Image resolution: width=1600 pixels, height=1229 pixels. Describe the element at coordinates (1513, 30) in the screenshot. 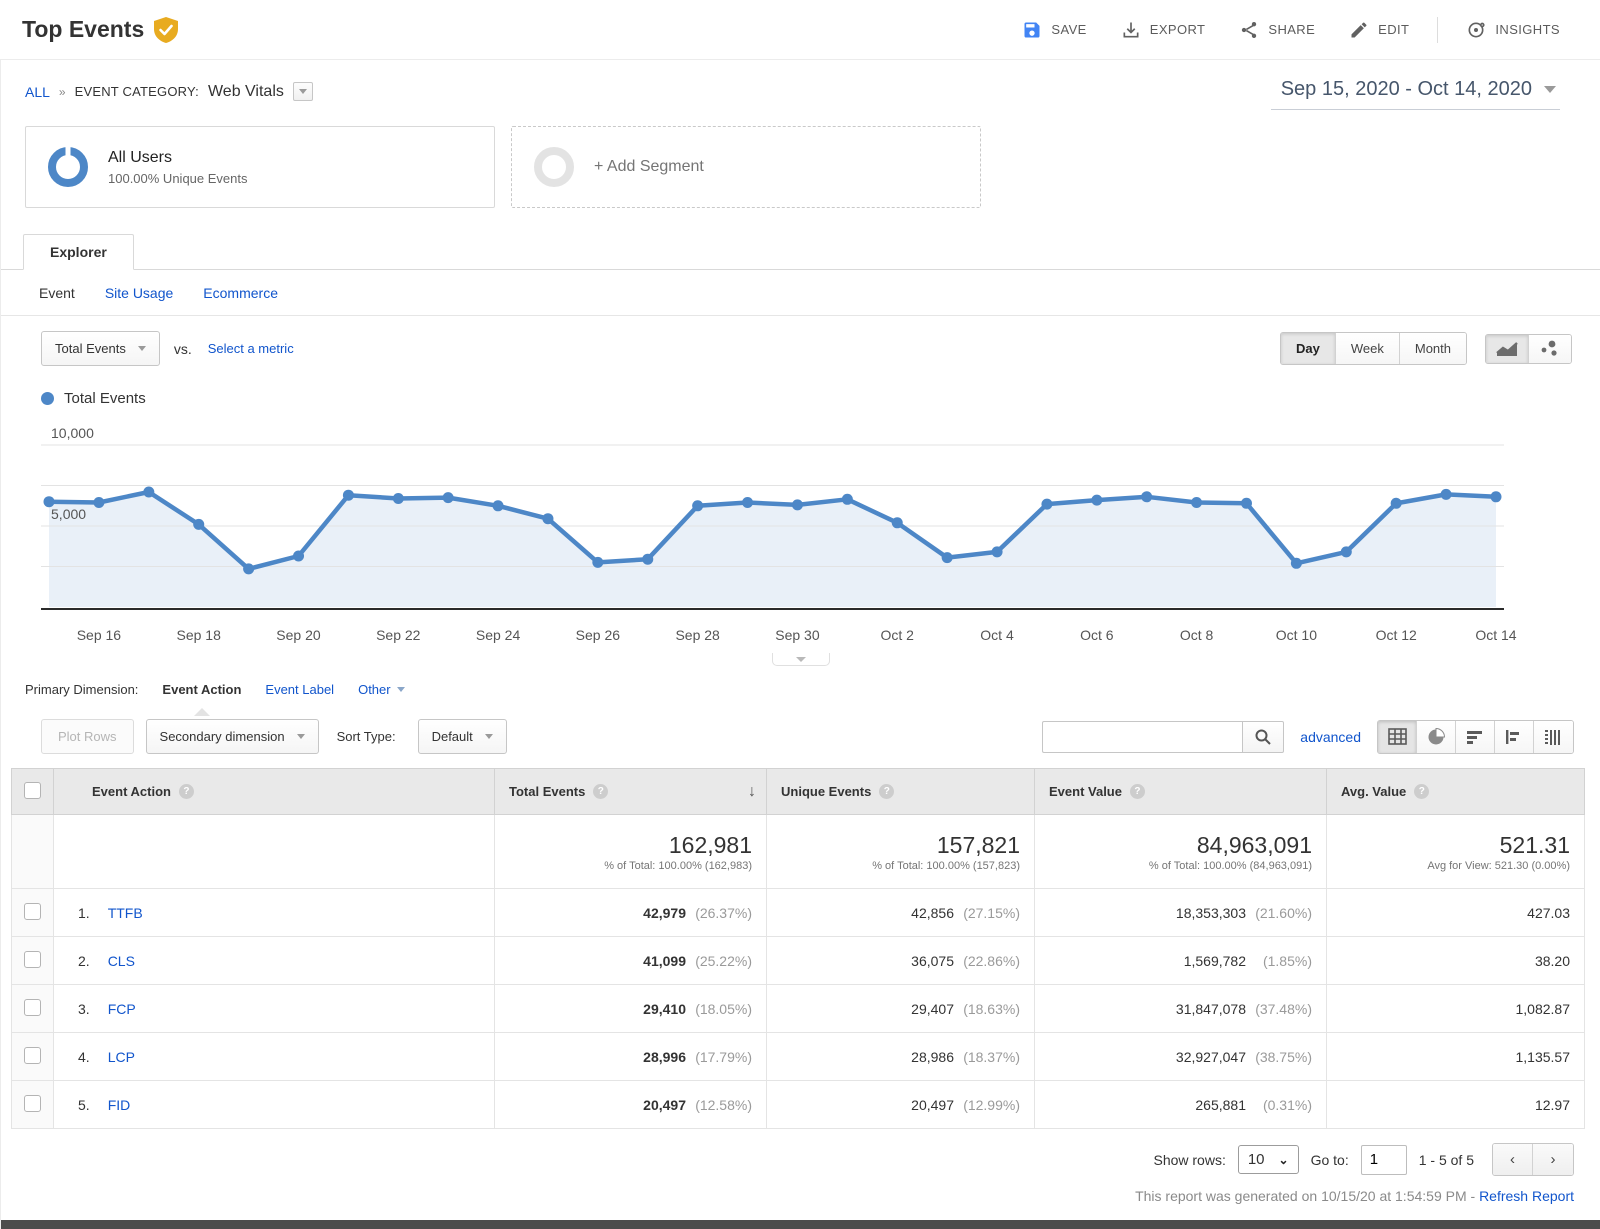

I see `insights-button: INSIGHTS` at that location.